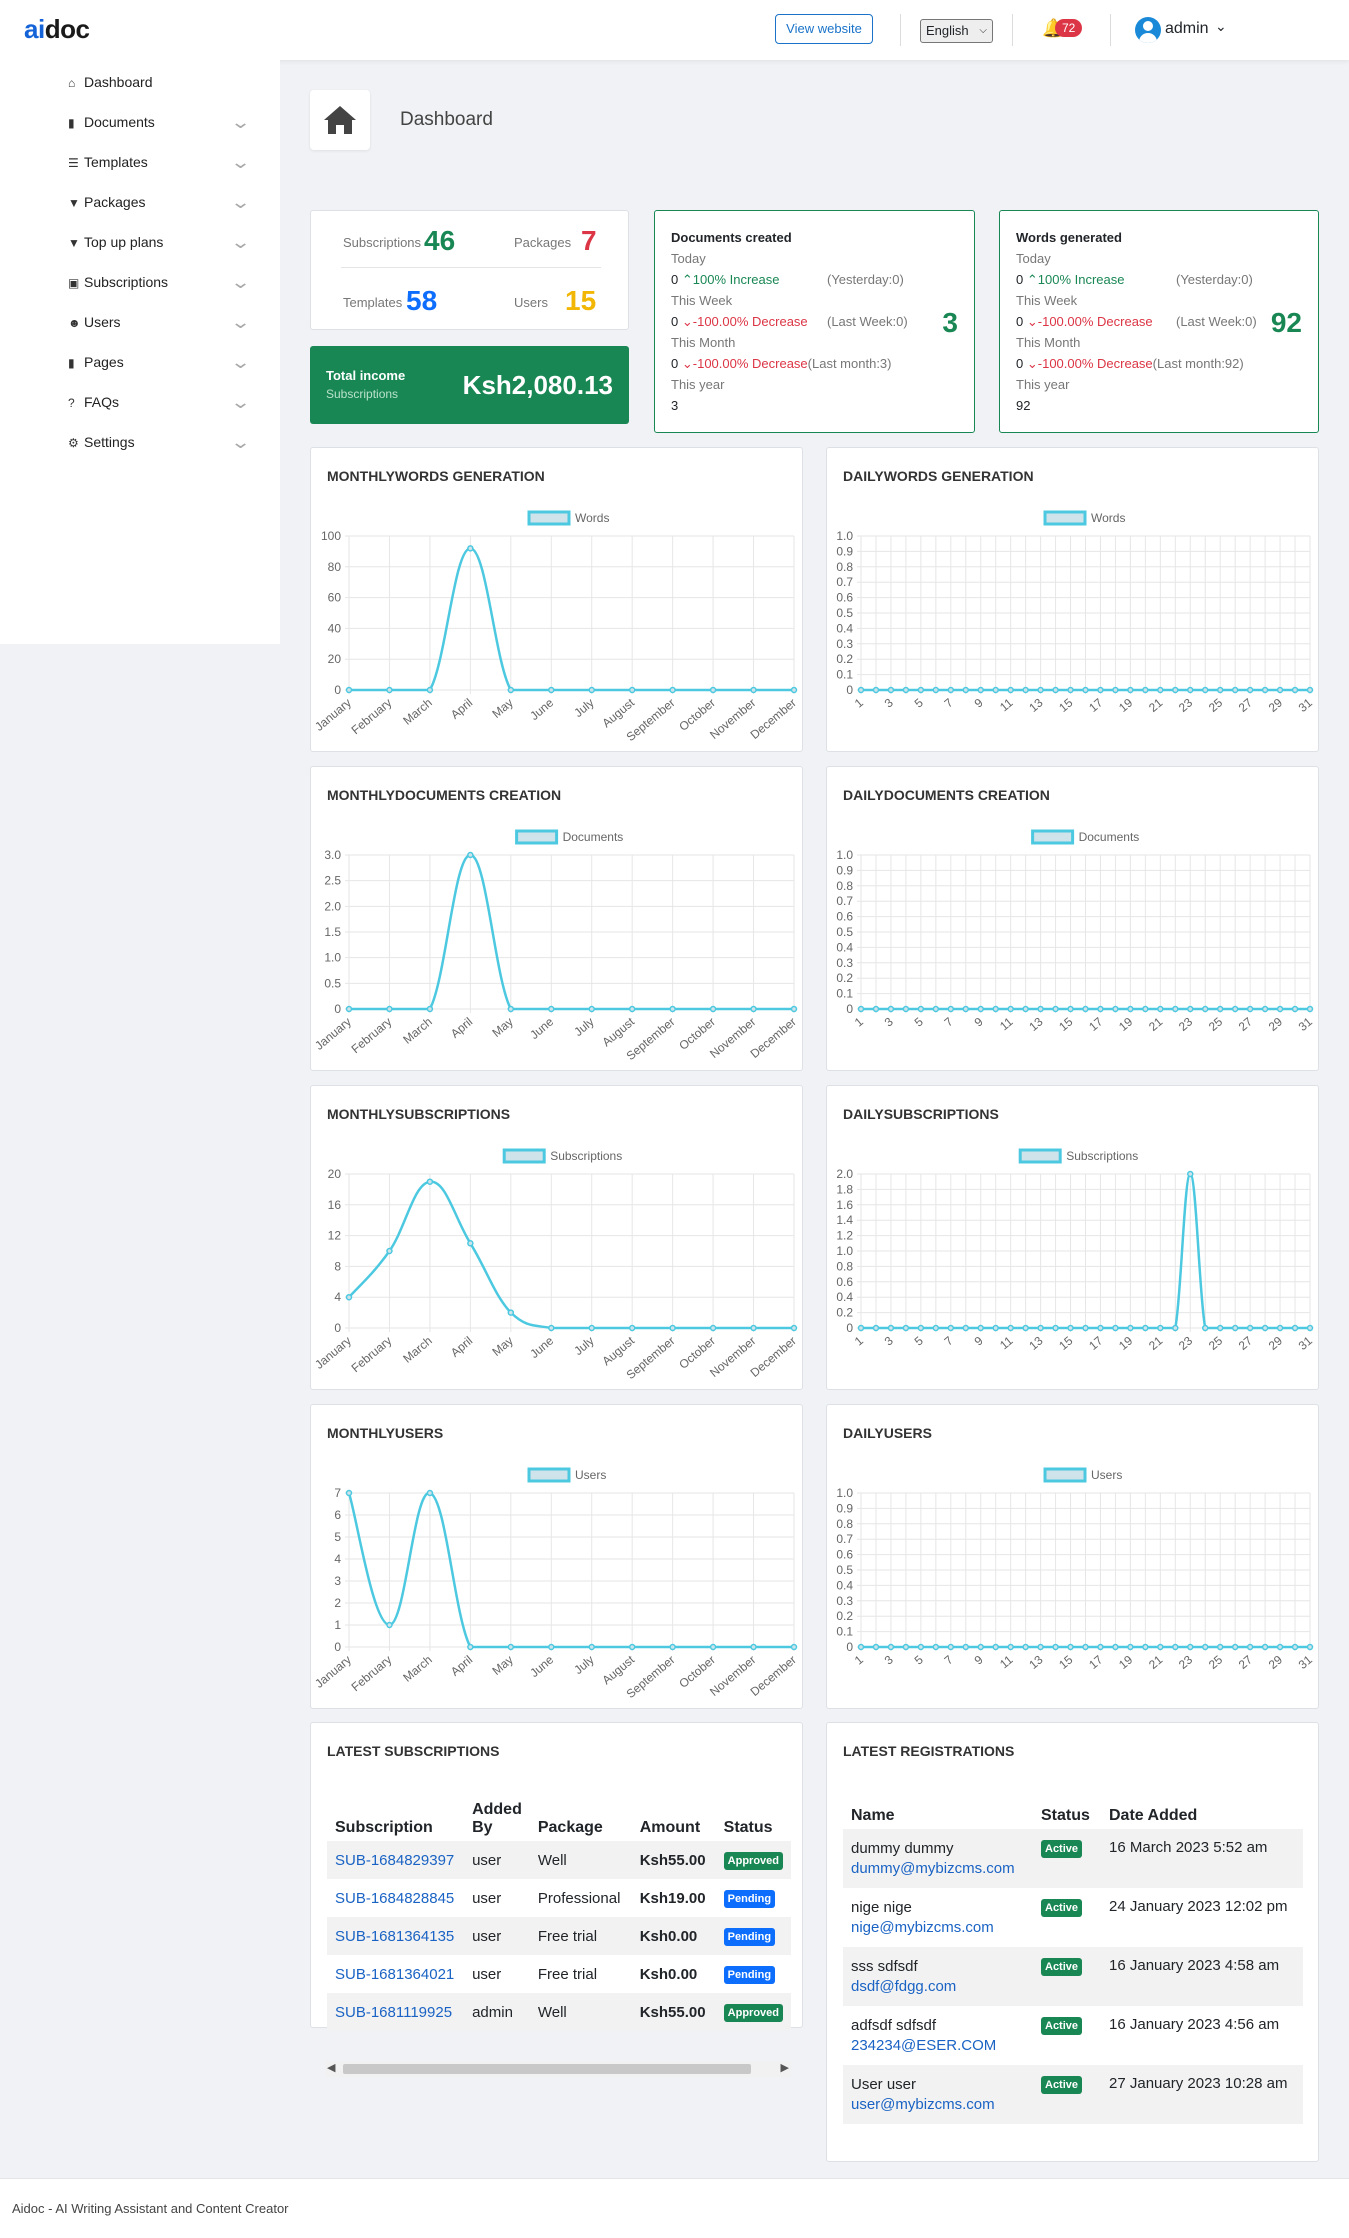 The image size is (1349, 2238). I want to click on subscription-link: SUB-1681364021, so click(395, 1974).